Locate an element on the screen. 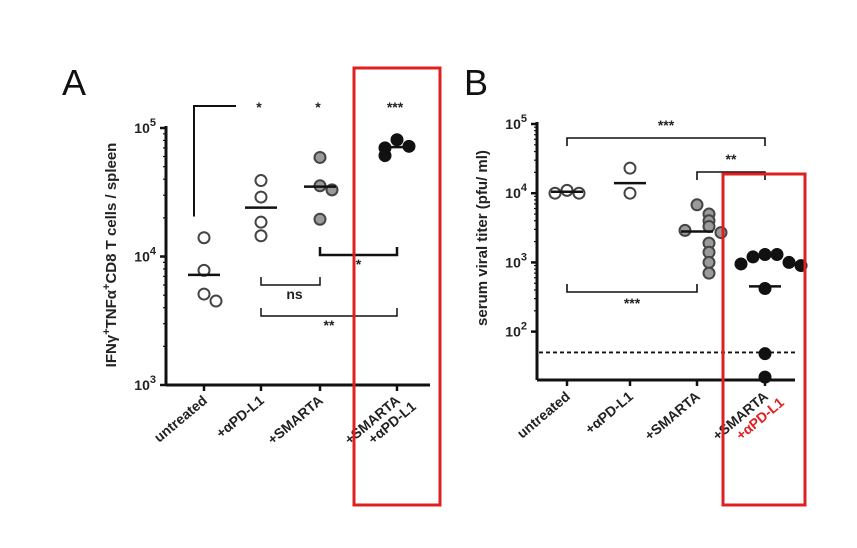  panel-b-points is located at coordinates (673, 272).